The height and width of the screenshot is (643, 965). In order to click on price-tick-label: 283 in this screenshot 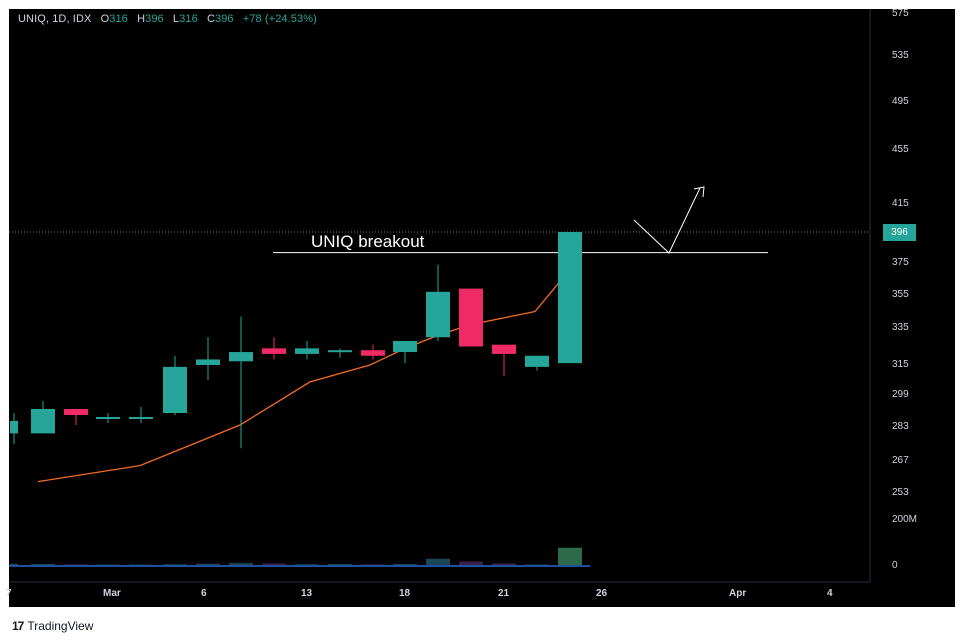, I will do `click(900, 426)`.